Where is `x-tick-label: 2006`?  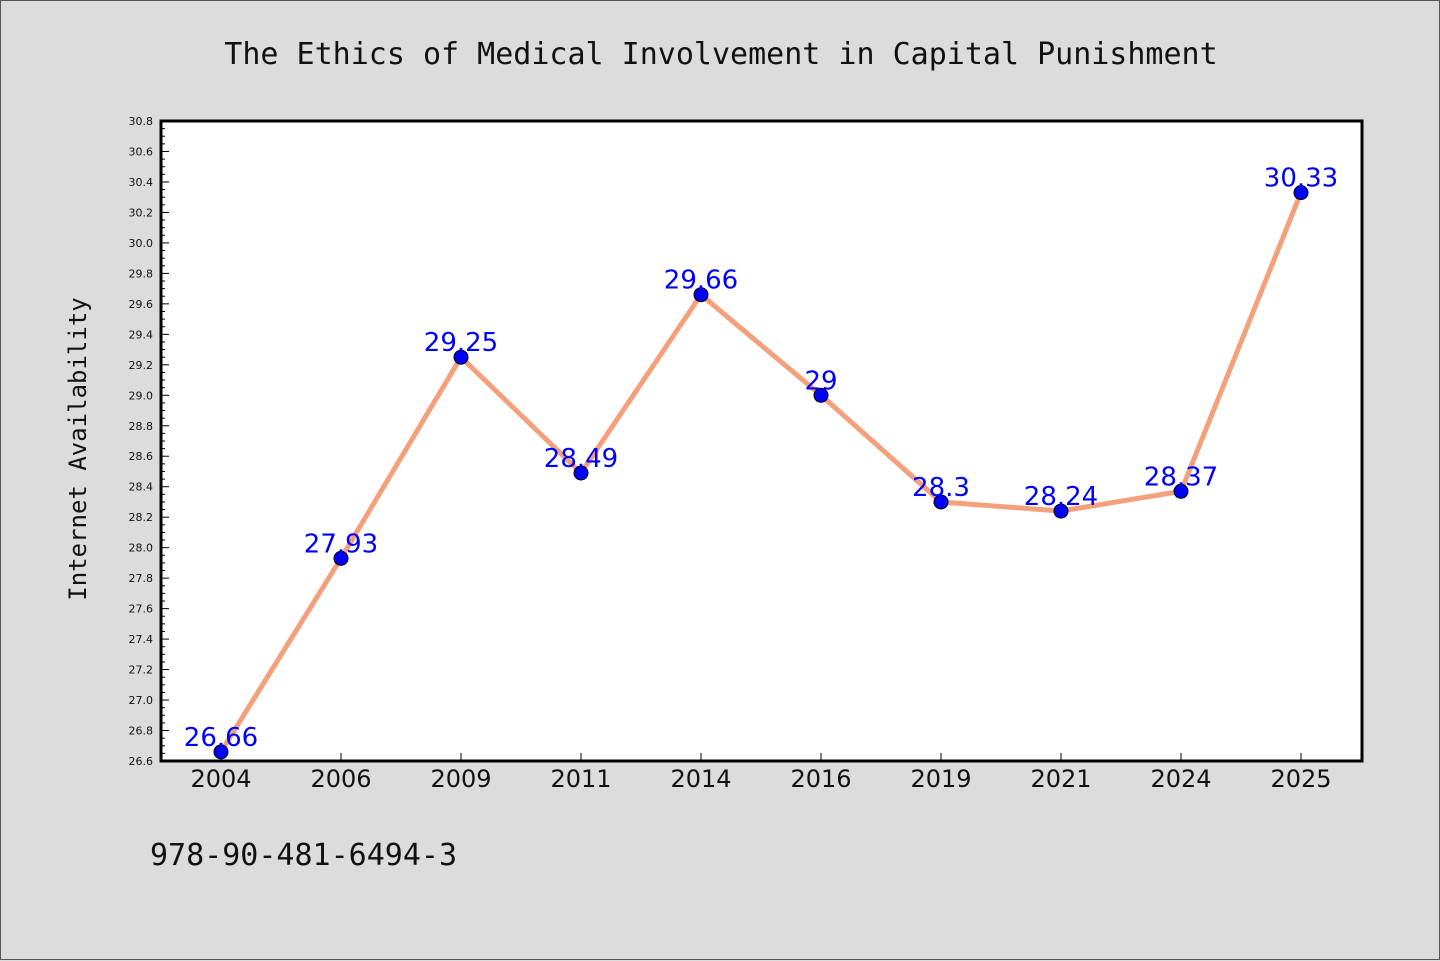
x-tick-label: 2006 is located at coordinates (340, 779).